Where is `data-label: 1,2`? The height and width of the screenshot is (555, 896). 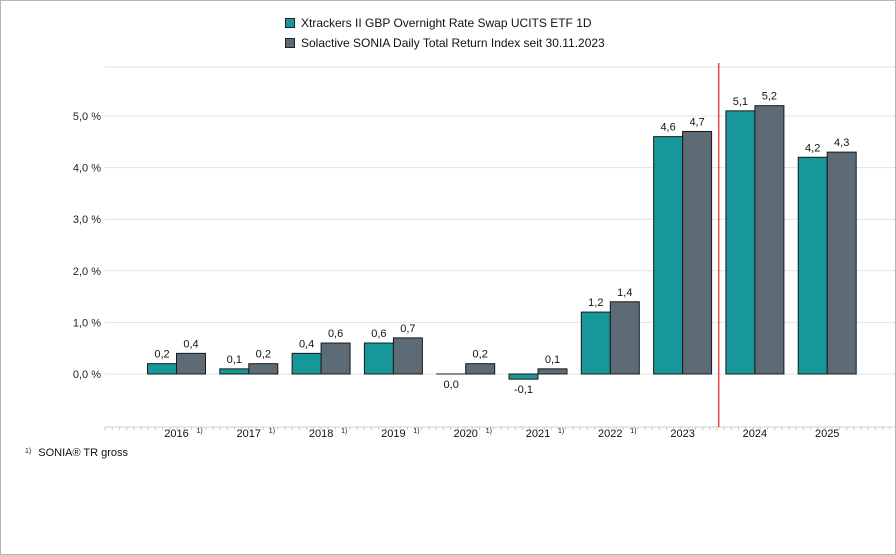 data-label: 1,2 is located at coordinates (595, 303).